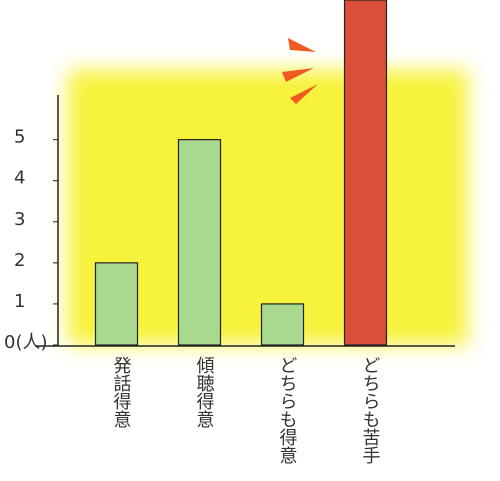 The width and height of the screenshot is (500, 481). I want to click on y-tick-label: 2, so click(19, 260).